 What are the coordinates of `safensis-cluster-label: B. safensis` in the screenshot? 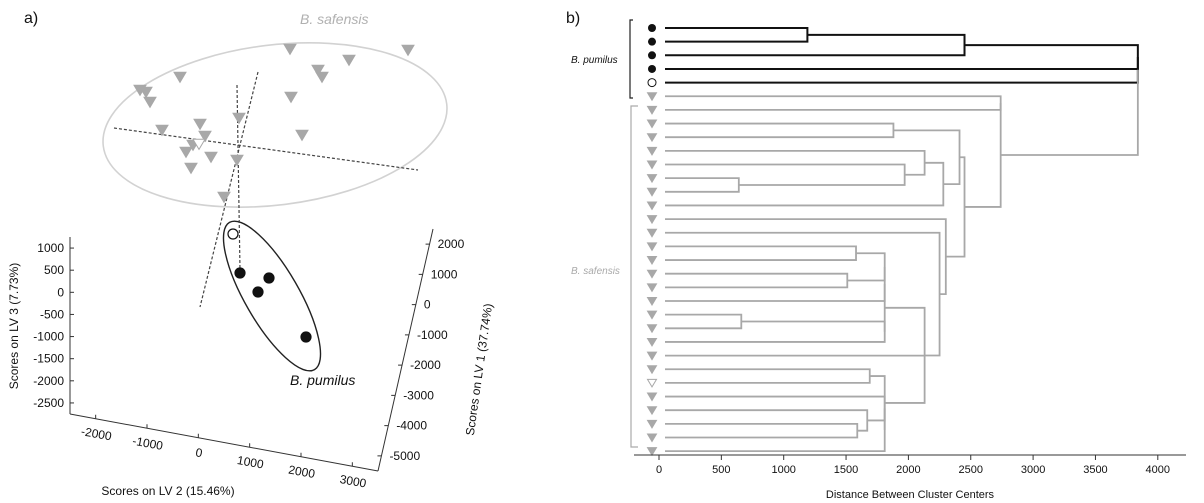 It's located at (595, 271).